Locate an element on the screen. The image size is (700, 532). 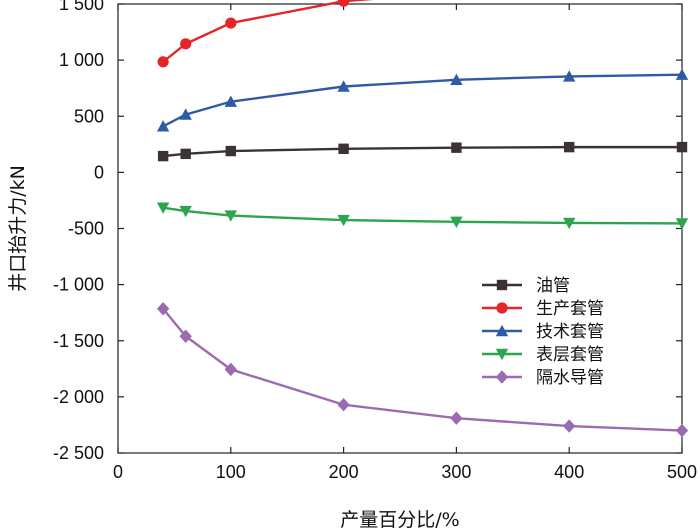
legend-item-5: 隔水导管 is located at coordinates (543, 378).